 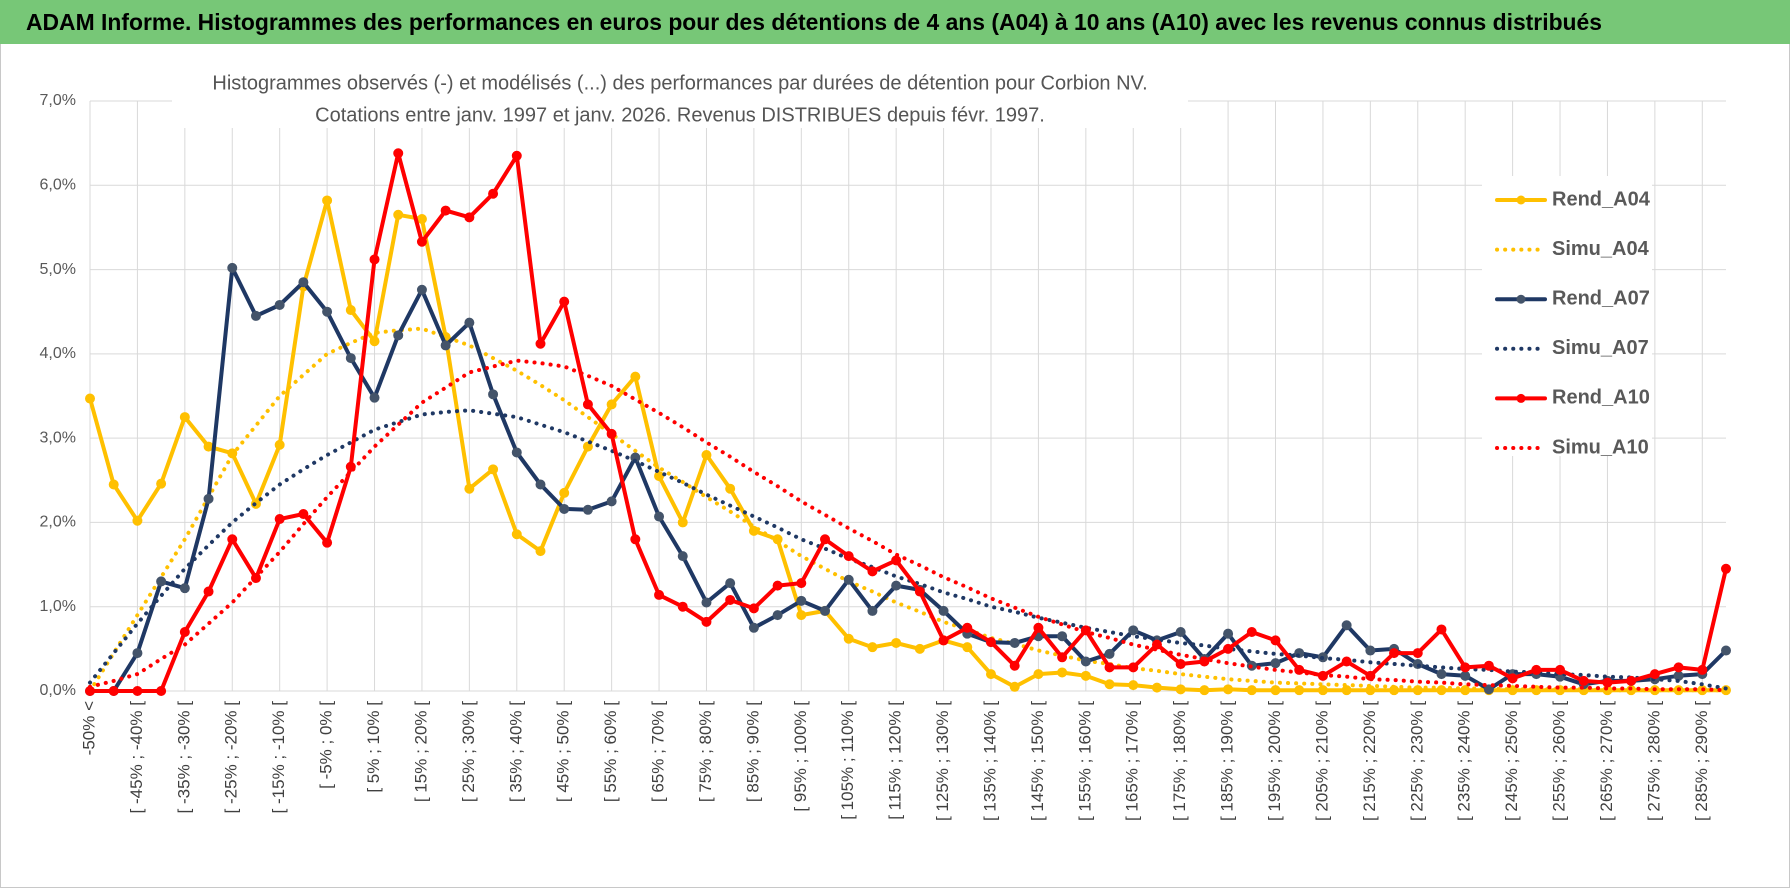 What do you see at coordinates (752, 751) in the screenshot?
I see `x-tick-label: [ 85% ; 90% [` at bounding box center [752, 751].